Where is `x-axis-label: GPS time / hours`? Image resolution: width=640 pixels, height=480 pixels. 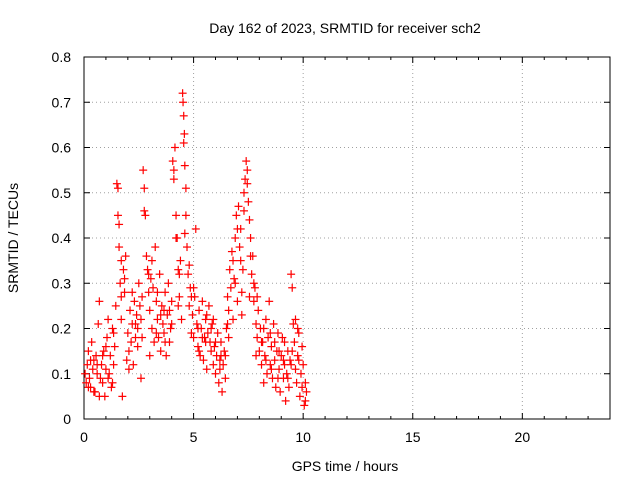 x-axis-label: GPS time / hours is located at coordinates (345, 466).